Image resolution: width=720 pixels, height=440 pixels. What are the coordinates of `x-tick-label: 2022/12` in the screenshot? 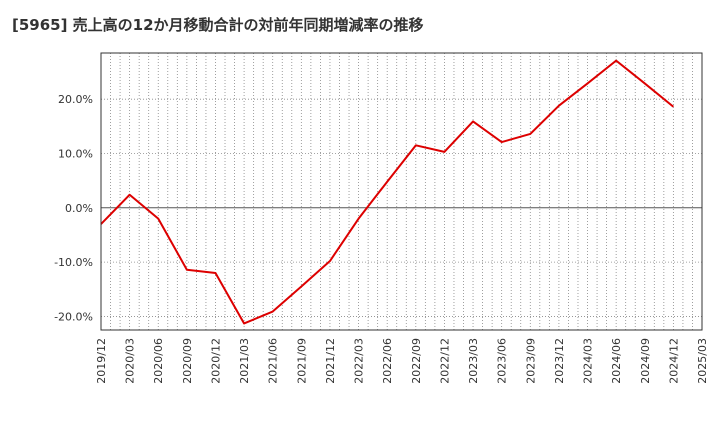 It's located at (444, 361).